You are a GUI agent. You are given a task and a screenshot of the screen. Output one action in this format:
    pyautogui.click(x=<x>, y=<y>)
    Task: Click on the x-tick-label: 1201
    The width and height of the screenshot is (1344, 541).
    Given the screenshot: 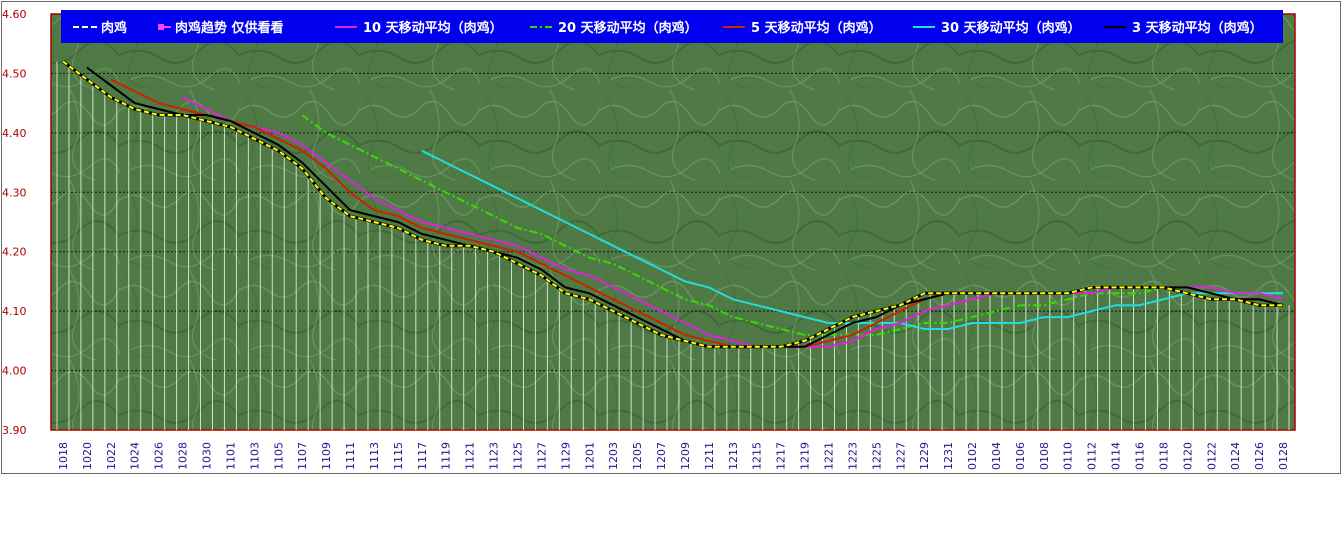 What is the action you would take?
    pyautogui.click(x=589, y=456)
    